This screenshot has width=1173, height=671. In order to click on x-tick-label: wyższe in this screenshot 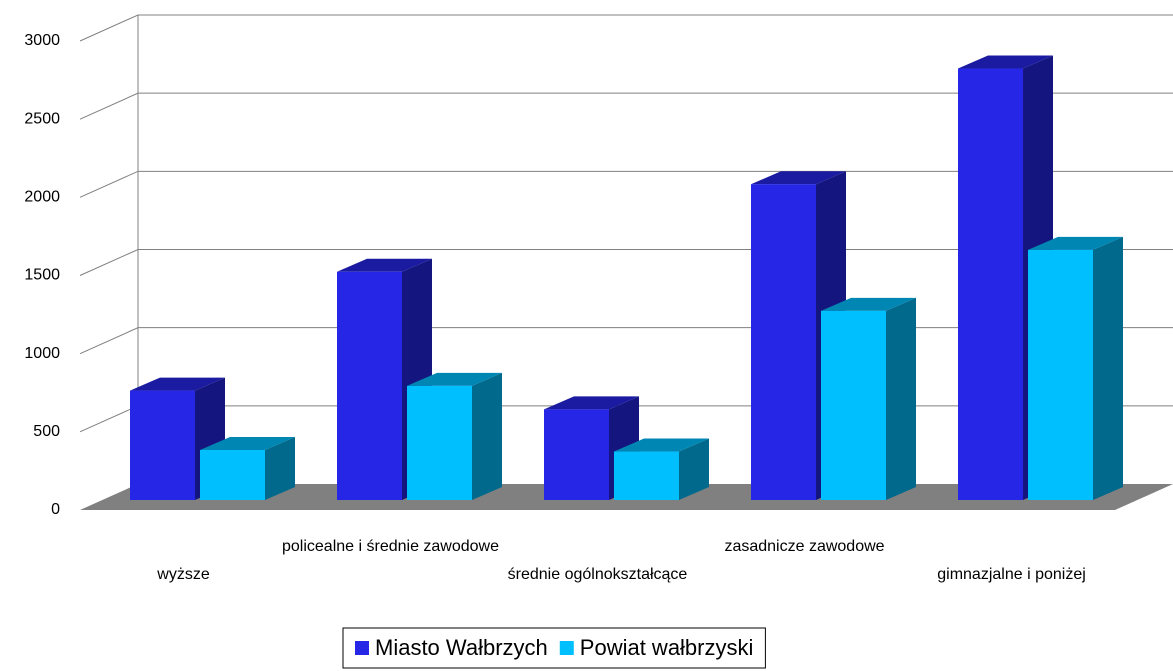, I will do `click(183, 574)`.